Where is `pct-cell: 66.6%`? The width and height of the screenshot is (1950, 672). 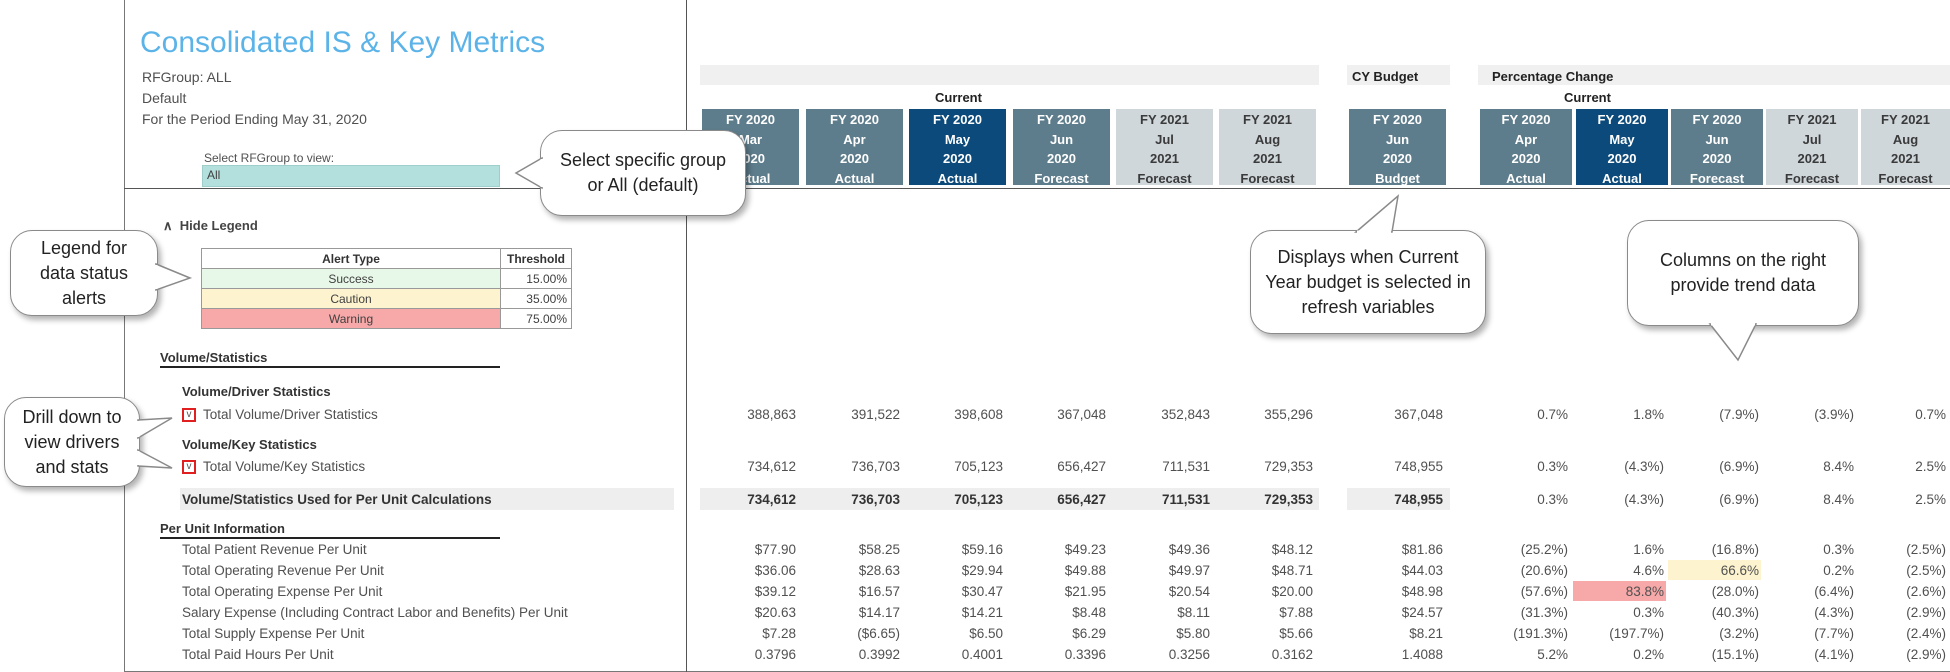 pct-cell: 66.6% is located at coordinates (1739, 570).